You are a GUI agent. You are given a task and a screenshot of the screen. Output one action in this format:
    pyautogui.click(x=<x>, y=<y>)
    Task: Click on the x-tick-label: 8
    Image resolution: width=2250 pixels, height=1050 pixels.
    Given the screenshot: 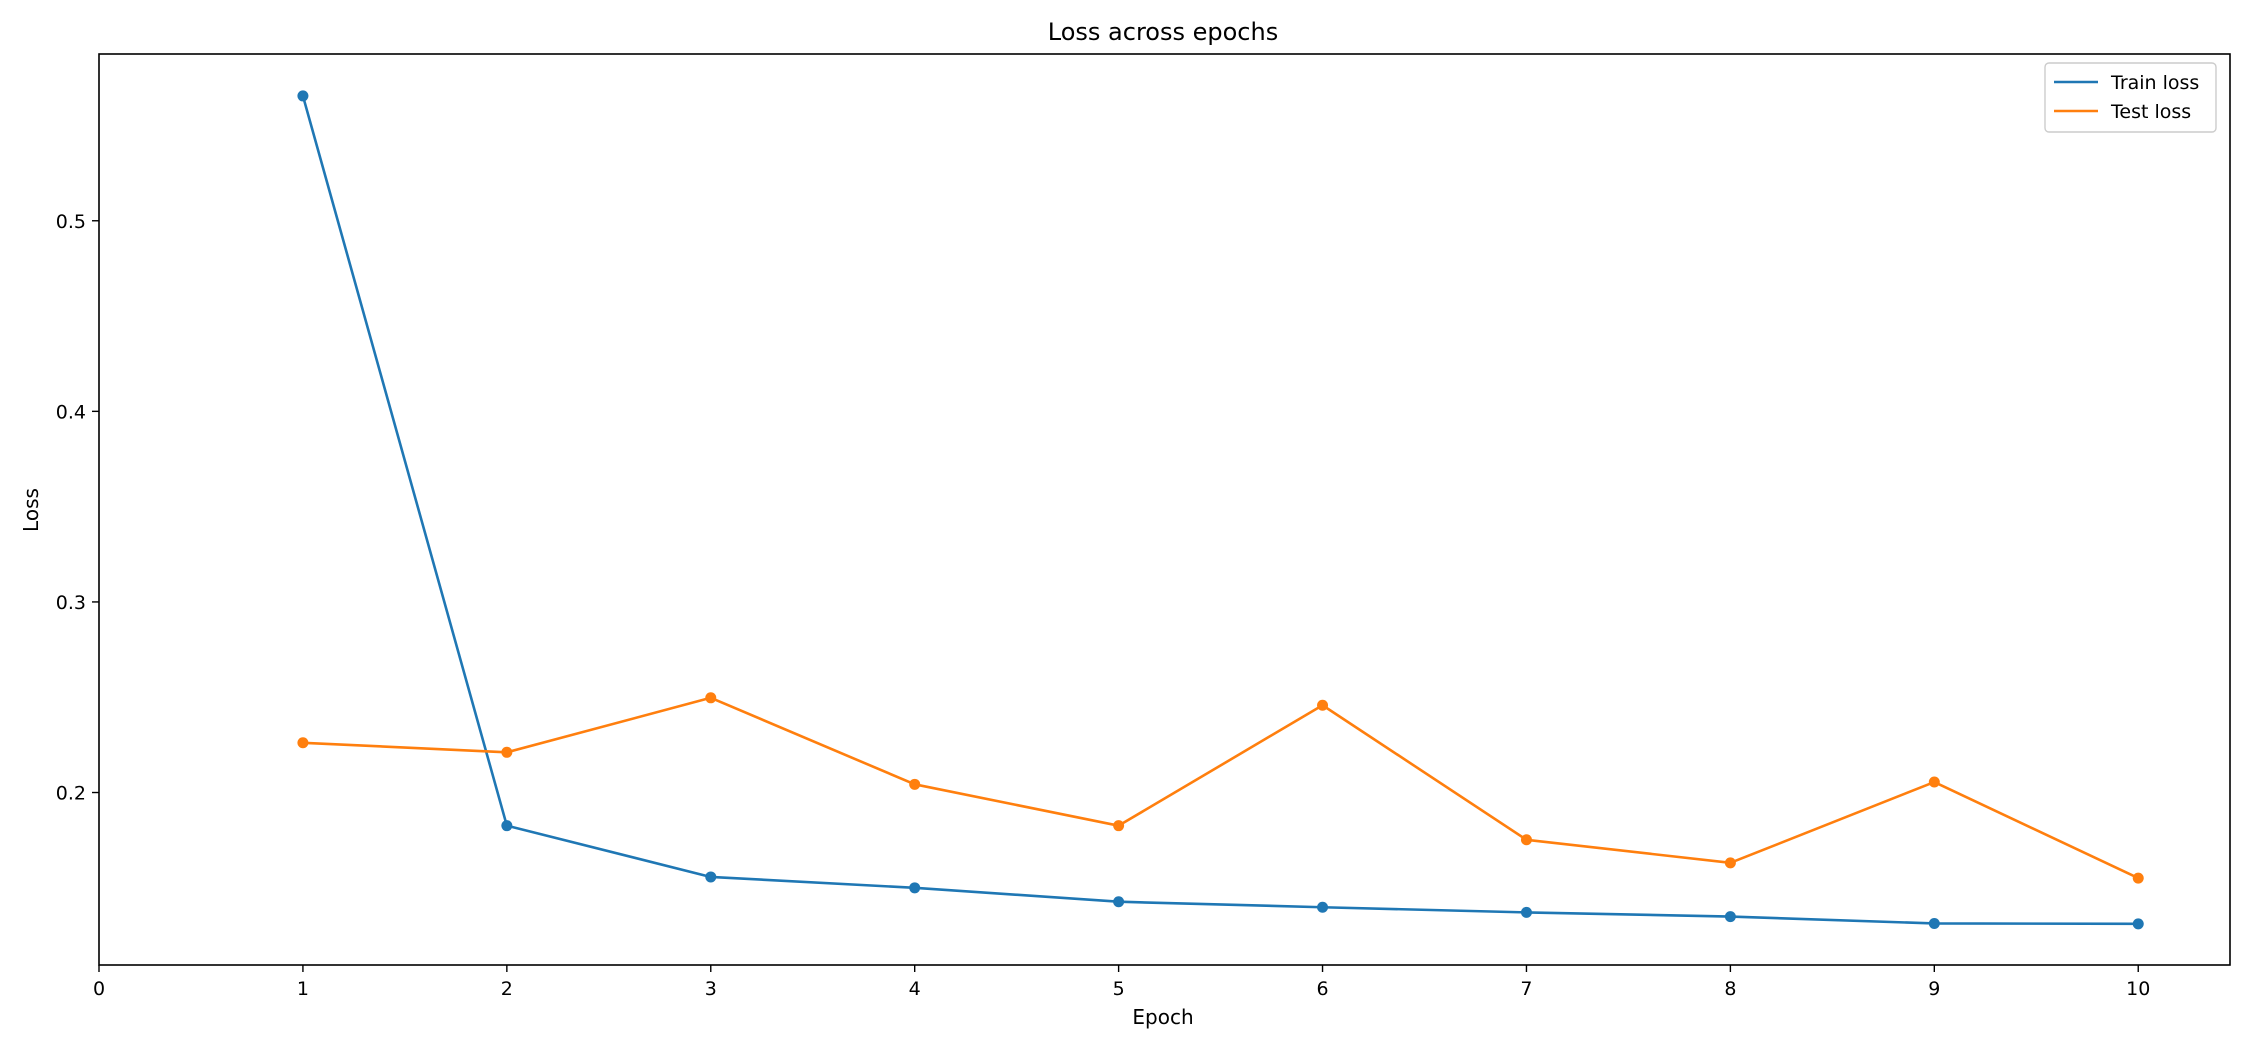 What is the action you would take?
    pyautogui.click(x=1730, y=989)
    